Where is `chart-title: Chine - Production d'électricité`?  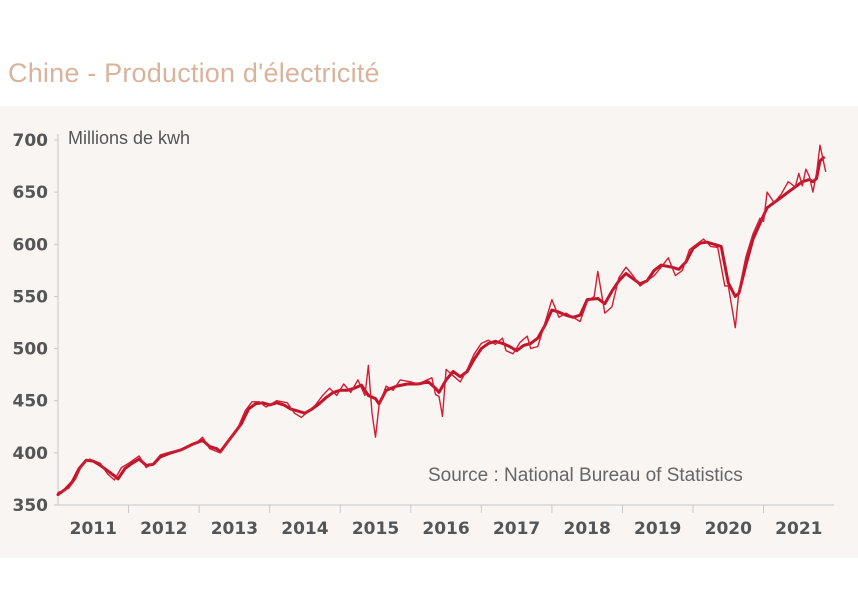 chart-title: Chine - Production d'électricité is located at coordinates (194, 73).